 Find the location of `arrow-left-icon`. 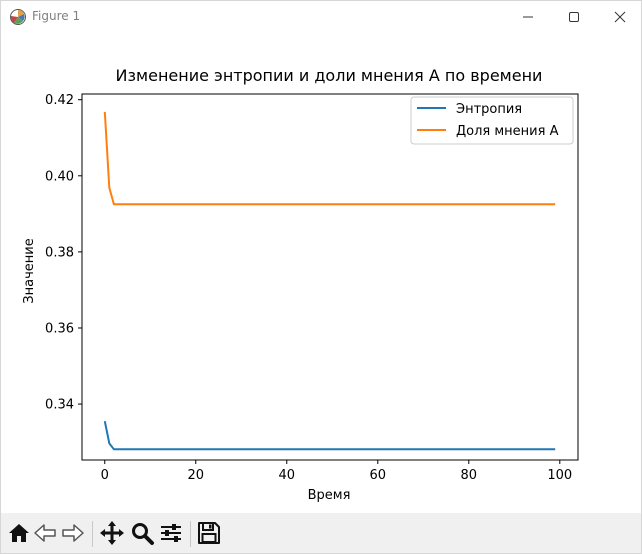

arrow-left-icon is located at coordinates (45, 533).